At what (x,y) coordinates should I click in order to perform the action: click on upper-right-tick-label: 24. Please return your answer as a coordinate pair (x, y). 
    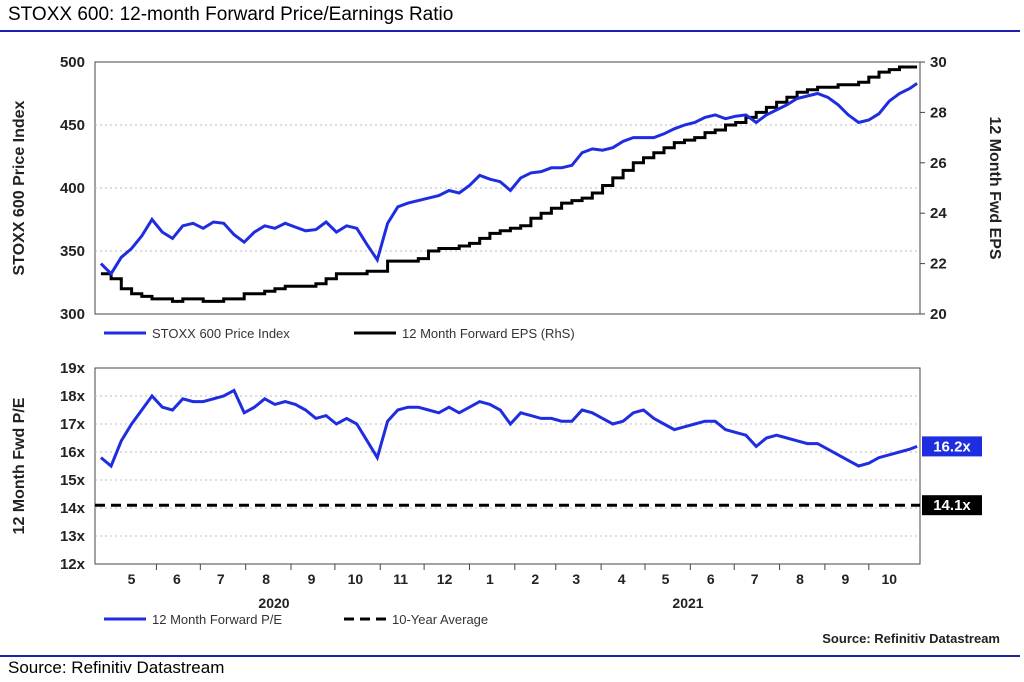
    Looking at the image, I should click on (938, 213).